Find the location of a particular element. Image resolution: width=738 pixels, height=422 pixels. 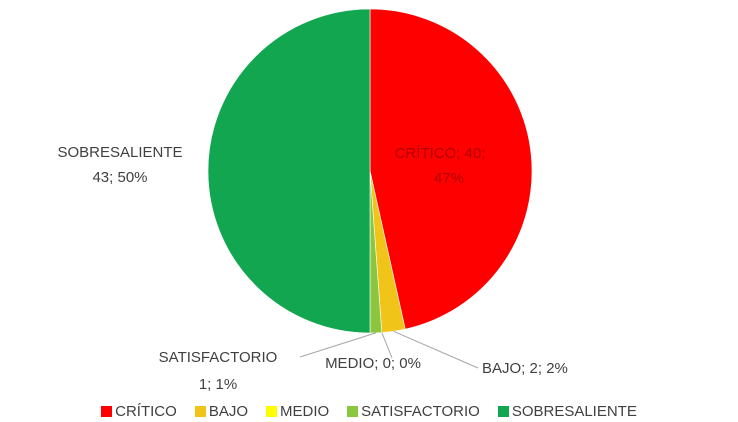

leader-lines is located at coordinates (389, 349).